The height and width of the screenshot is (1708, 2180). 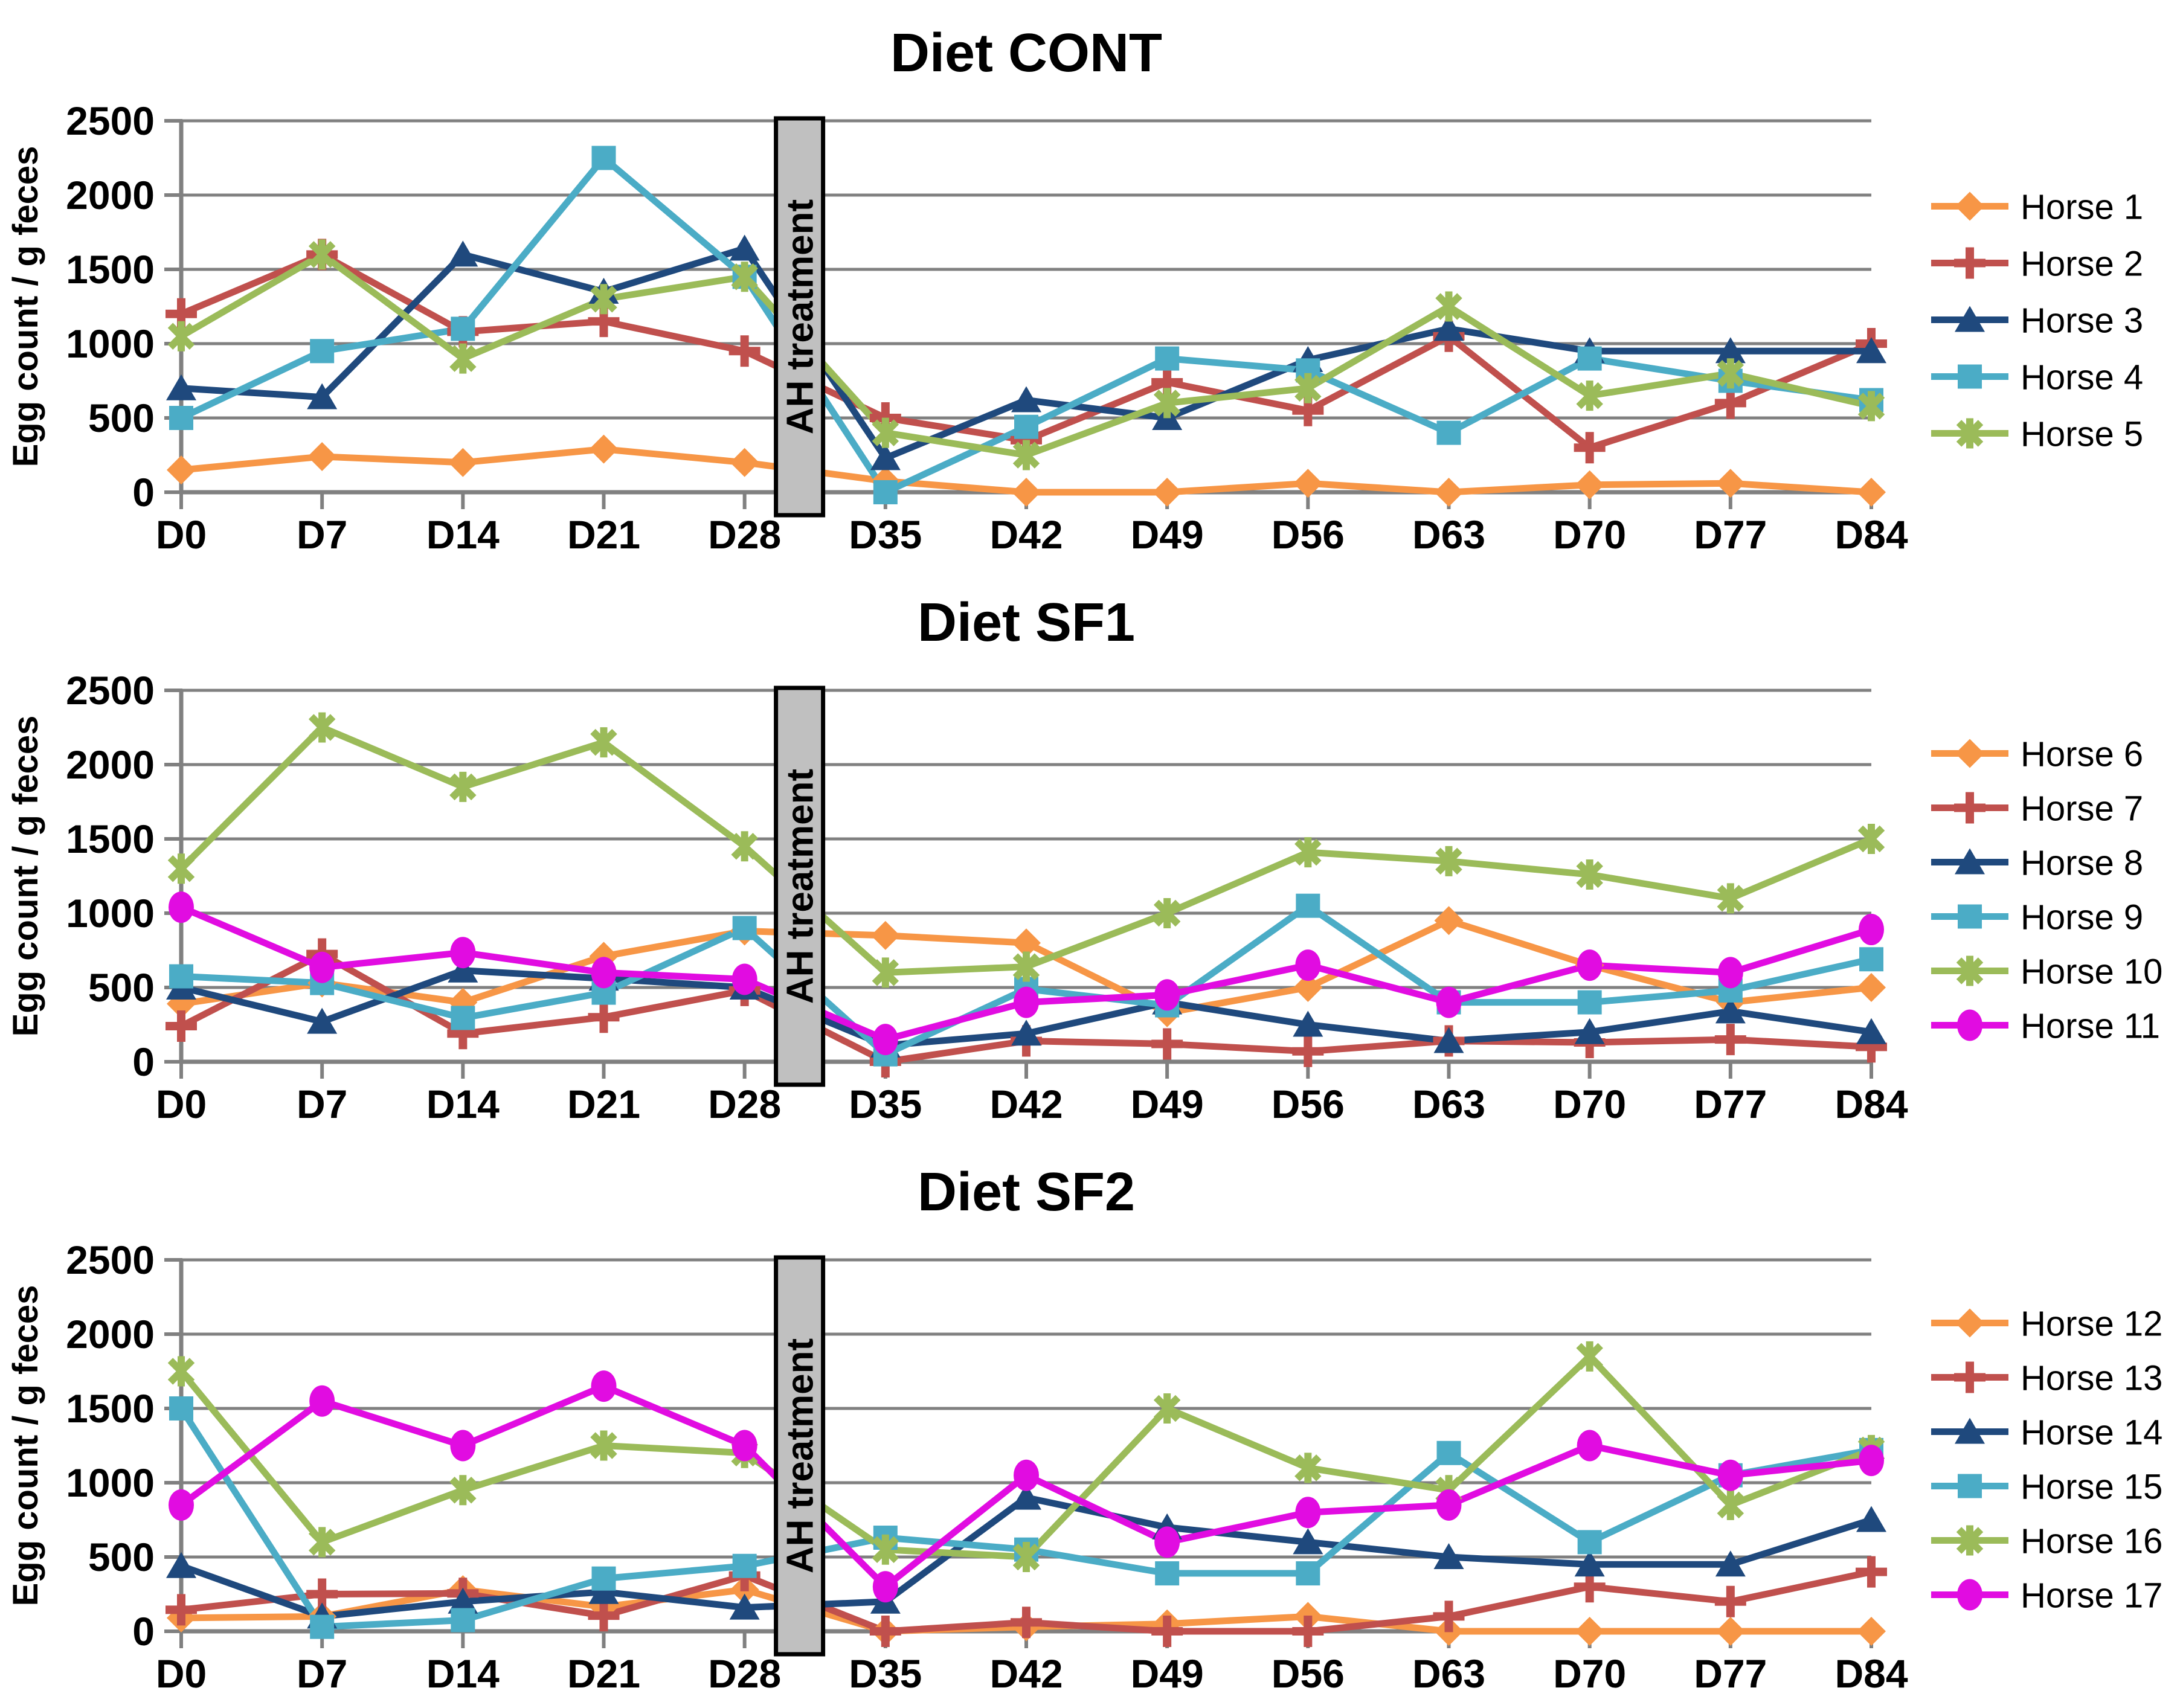 I want to click on x-tick-label: D28, so click(x=744, y=1673).